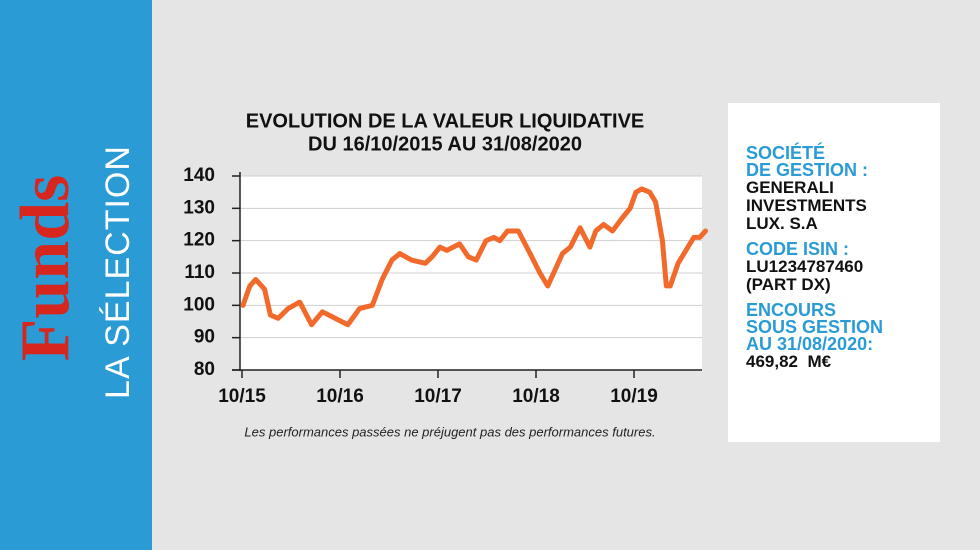 The height and width of the screenshot is (550, 980). What do you see at coordinates (807, 170) in the screenshot?
I see `info-label-line: DE GESTION :` at bounding box center [807, 170].